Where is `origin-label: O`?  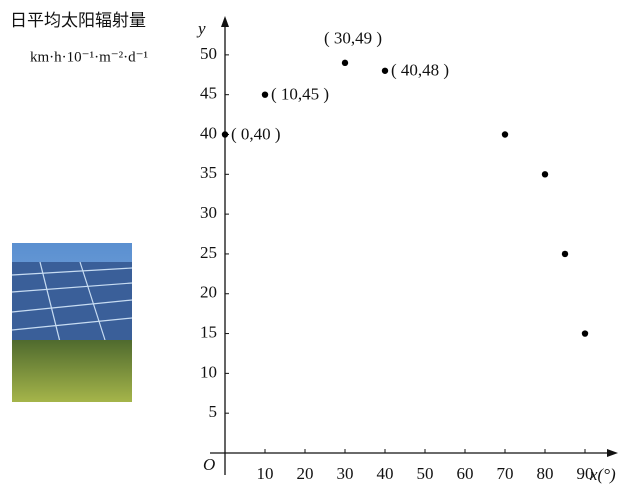
origin-label: O is located at coordinates (209, 464).